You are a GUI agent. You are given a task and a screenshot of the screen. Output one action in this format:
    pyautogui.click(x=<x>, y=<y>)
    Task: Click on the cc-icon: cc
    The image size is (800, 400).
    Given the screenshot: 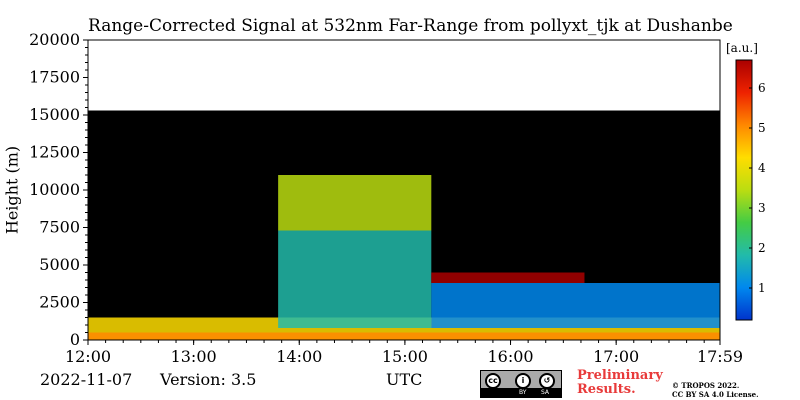 What is the action you would take?
    pyautogui.click(x=493, y=381)
    